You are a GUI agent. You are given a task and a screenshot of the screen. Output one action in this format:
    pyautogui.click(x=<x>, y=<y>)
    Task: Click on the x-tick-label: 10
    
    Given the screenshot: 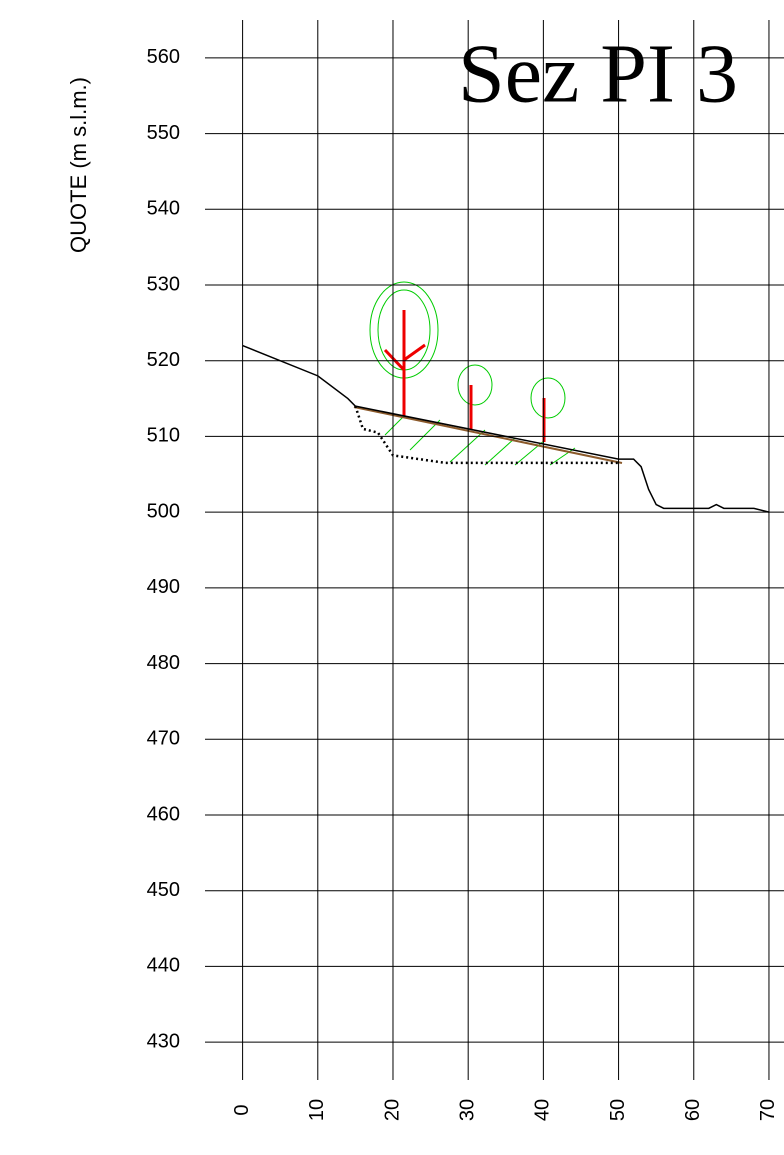 What is the action you would take?
    pyautogui.click(x=317, y=1110)
    